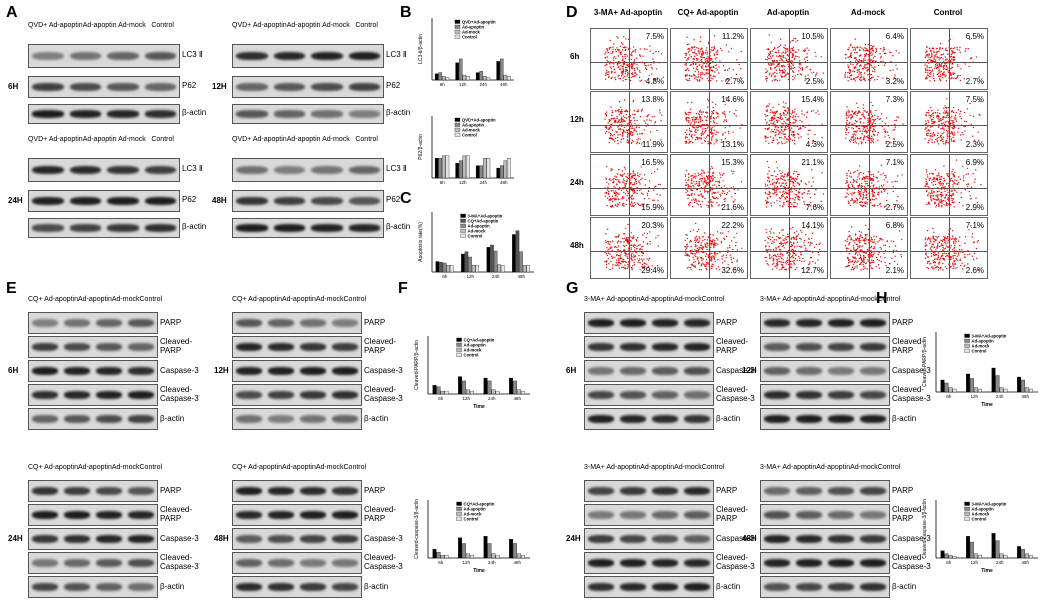 Image resolution: width=1048 pixels, height=601 pixels. Describe the element at coordinates (789, 62) in the screenshot. I see `quadrant-line-horizontal` at that location.